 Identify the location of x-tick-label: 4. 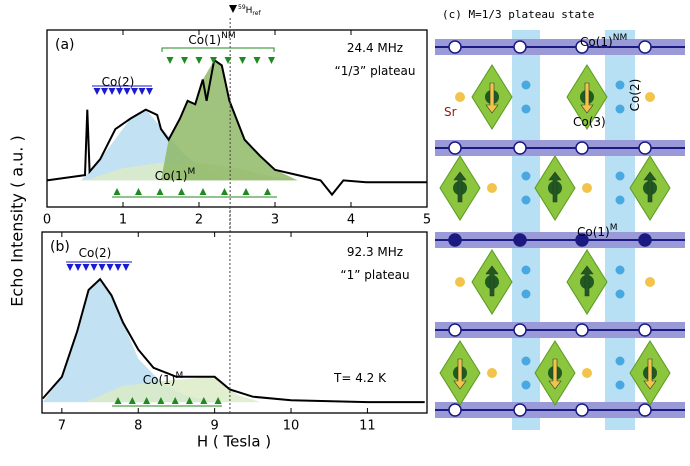
(351, 220).